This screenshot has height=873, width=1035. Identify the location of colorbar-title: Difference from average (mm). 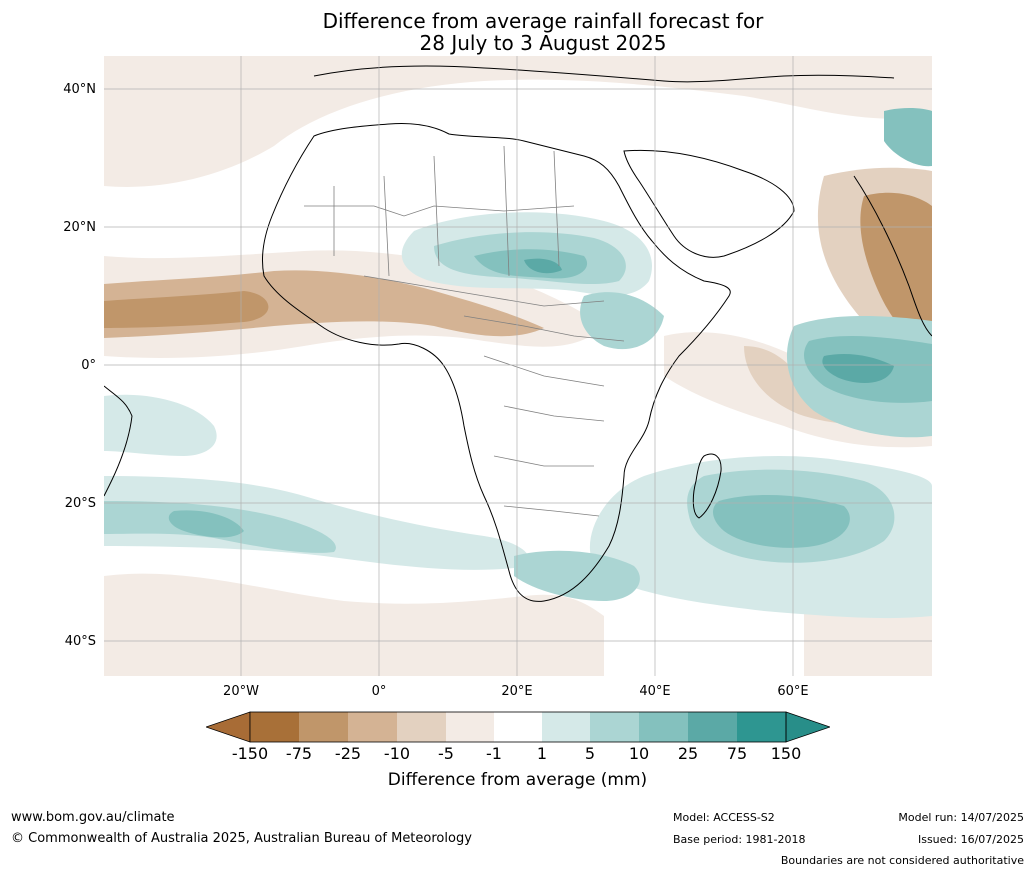
(517, 780).